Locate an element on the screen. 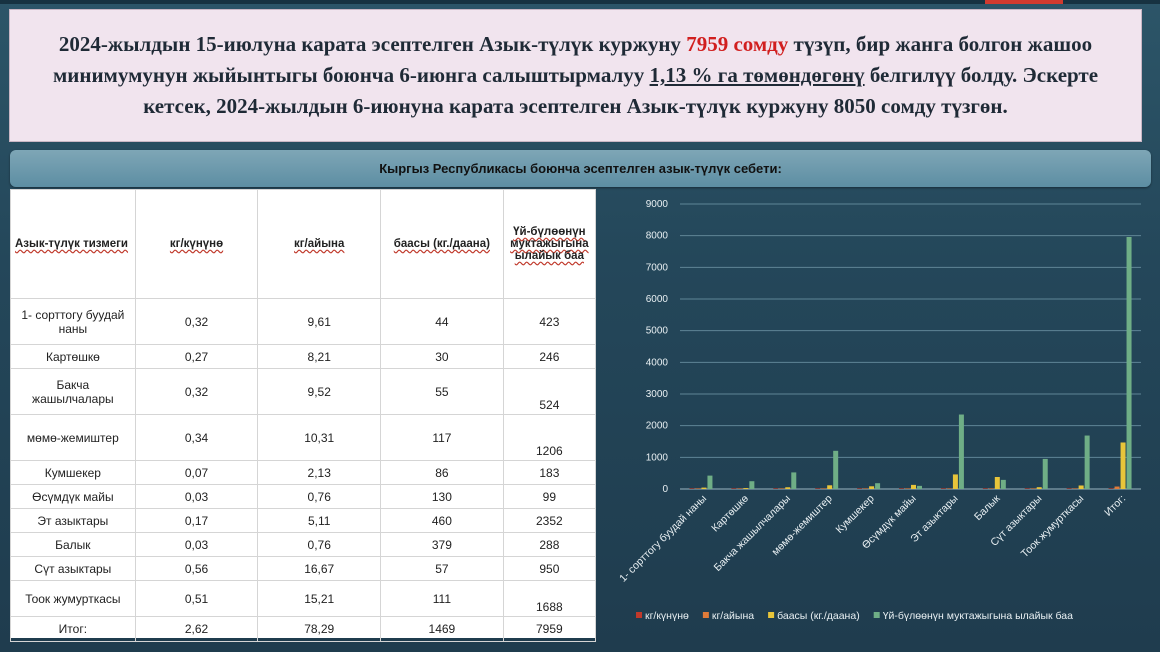  x-tick-label: 1- сорттогу буудай наны is located at coordinates (663, 539).